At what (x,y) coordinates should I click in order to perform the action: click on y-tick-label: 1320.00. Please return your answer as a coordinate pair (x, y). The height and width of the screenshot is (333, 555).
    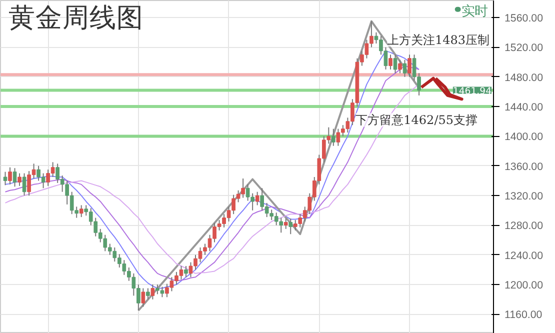
    Looking at the image, I should click on (524, 196).